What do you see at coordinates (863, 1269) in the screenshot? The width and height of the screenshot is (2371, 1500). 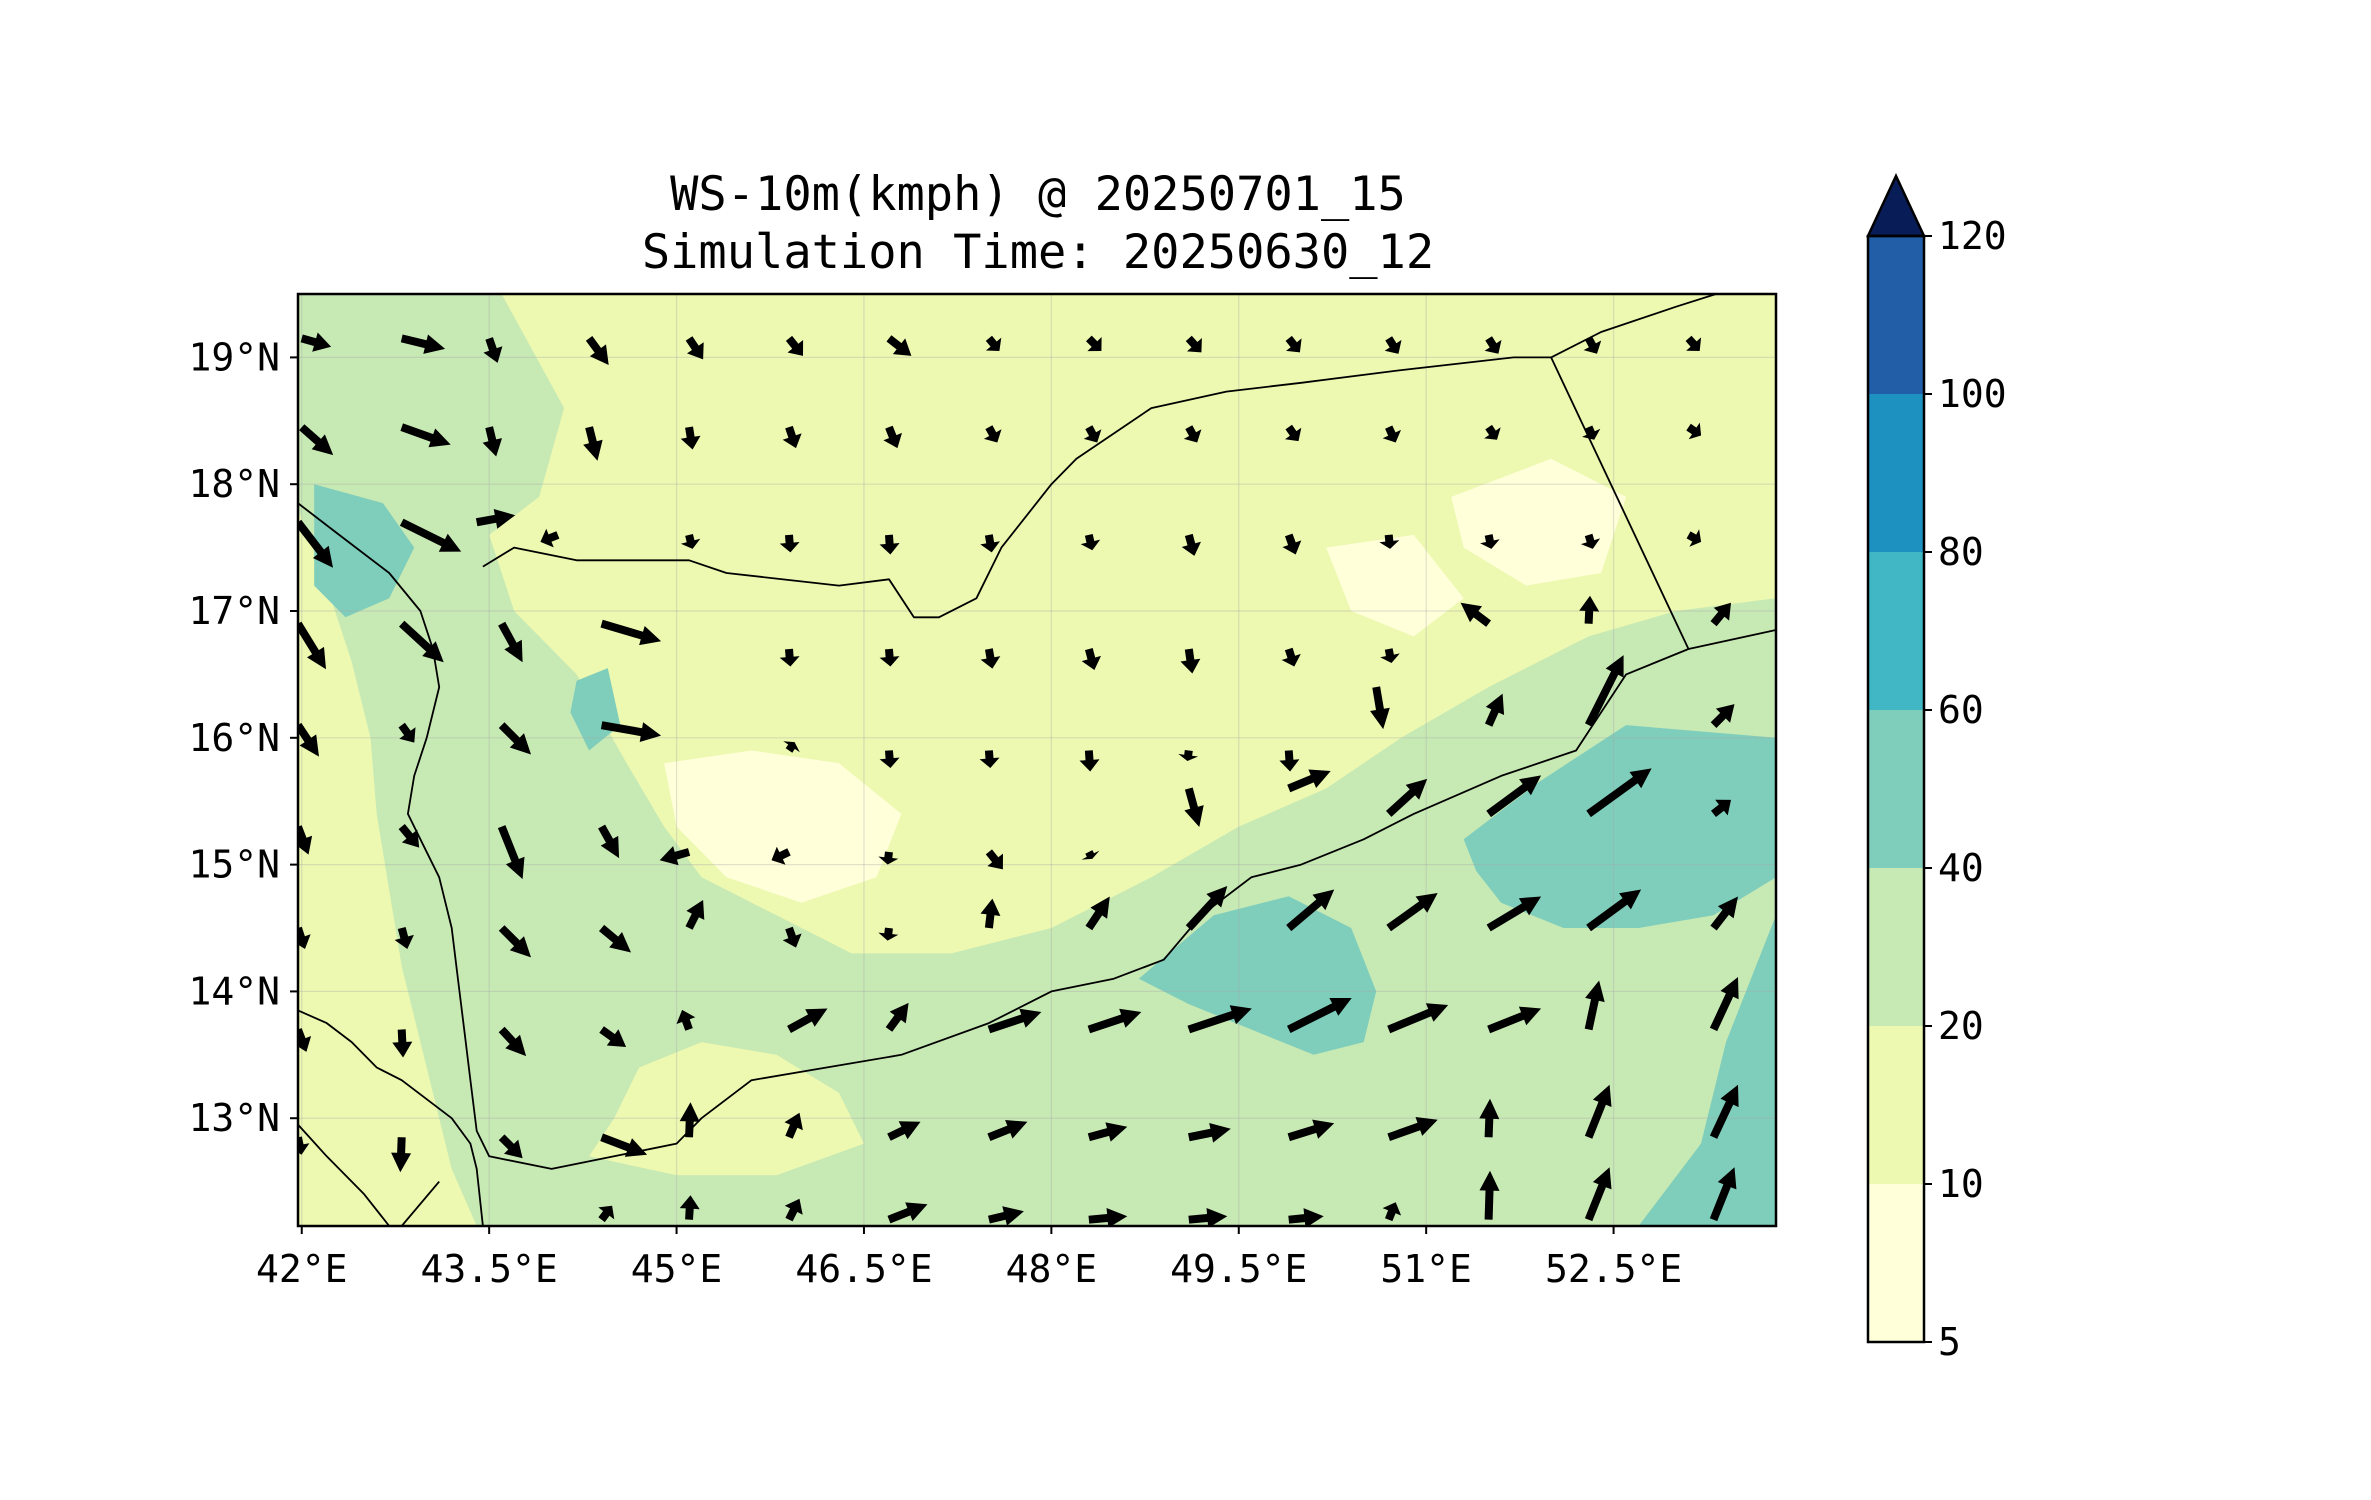 I see `xtick-label-3: 46.5°E` at bounding box center [863, 1269].